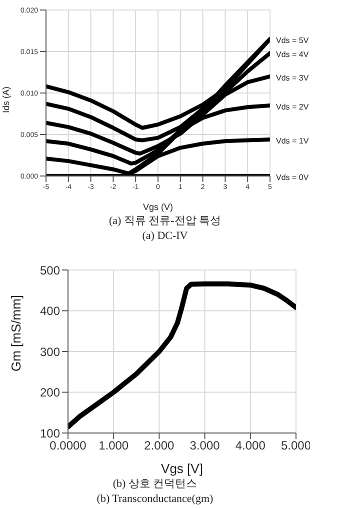  Describe the element at coordinates (155, 499) in the screenshot. I see `text: (b) Transconductance(gm)` at that location.